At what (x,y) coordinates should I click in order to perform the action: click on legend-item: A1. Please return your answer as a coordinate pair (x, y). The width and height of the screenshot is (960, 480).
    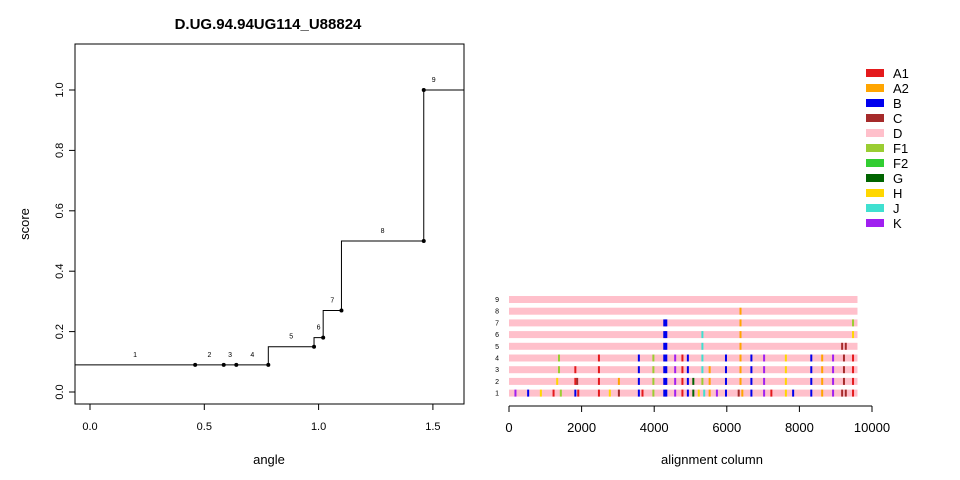
    Looking at the image, I should click on (887, 73).